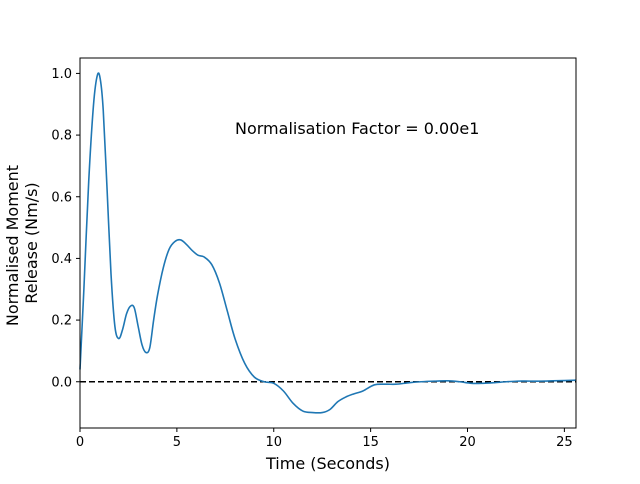  Describe the element at coordinates (61, 74) in the screenshot. I see `y-tick-label: 1.0` at that location.